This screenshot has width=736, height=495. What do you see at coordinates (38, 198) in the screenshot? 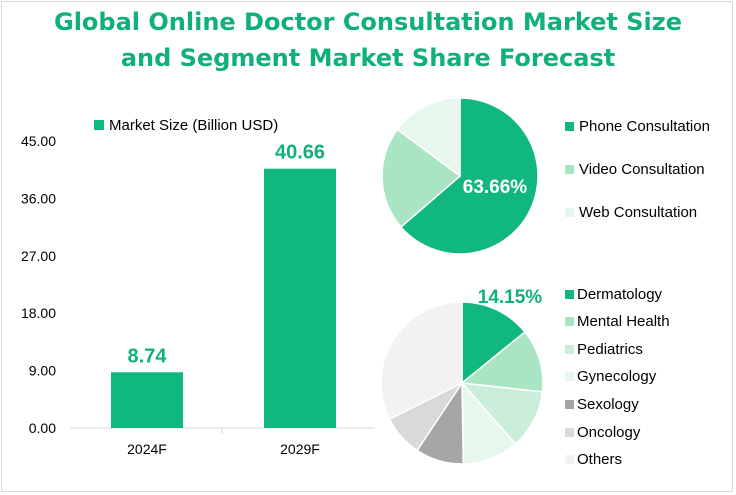
I see `y-tick-label: 36.00` at bounding box center [38, 198].